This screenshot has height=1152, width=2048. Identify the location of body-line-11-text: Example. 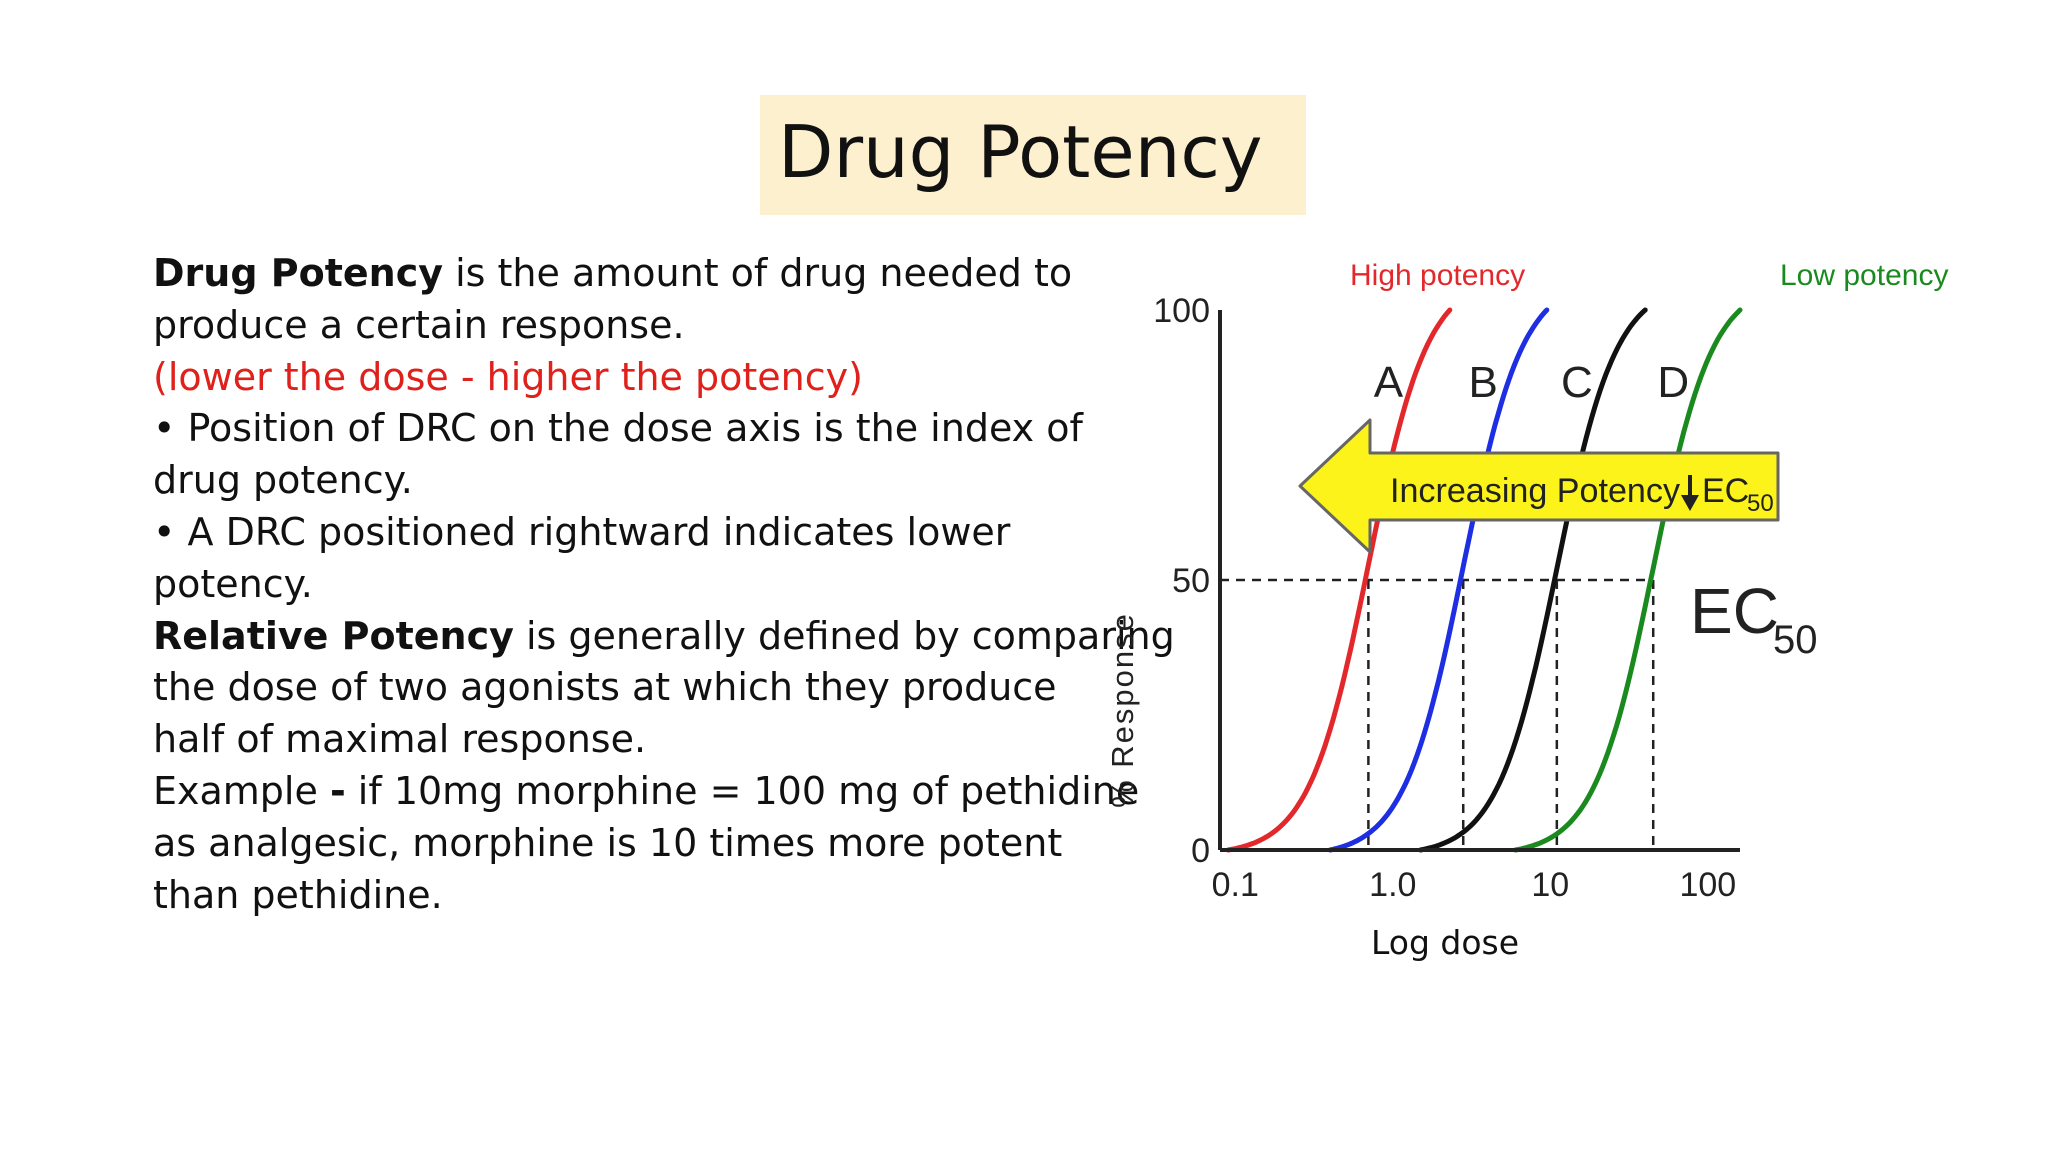
(241, 790).